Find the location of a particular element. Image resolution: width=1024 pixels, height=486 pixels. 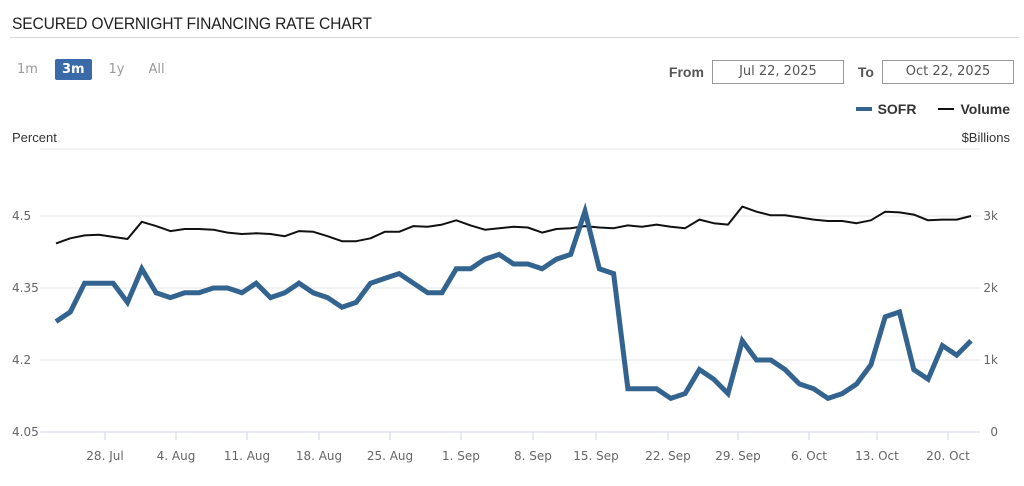

svg-text: 2k is located at coordinates (990, 288).